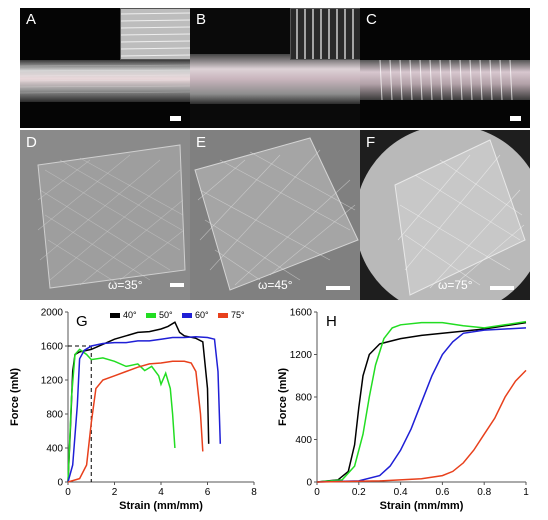 This screenshot has height=520, width=548. I want to click on panel-label-c: C, so click(371, 19).